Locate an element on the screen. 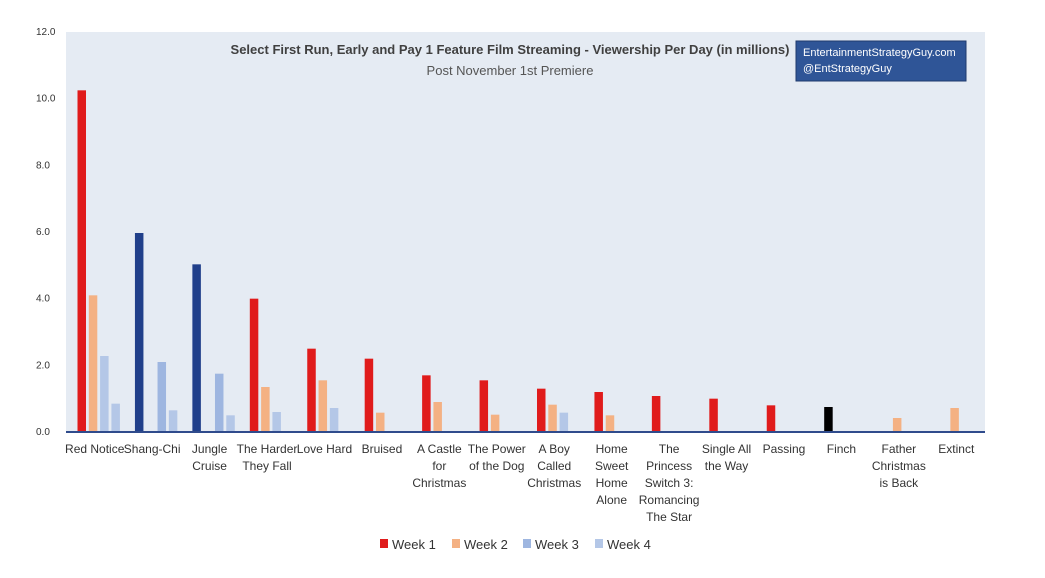  x-tick-label-line: The Power is located at coordinates (497, 449).